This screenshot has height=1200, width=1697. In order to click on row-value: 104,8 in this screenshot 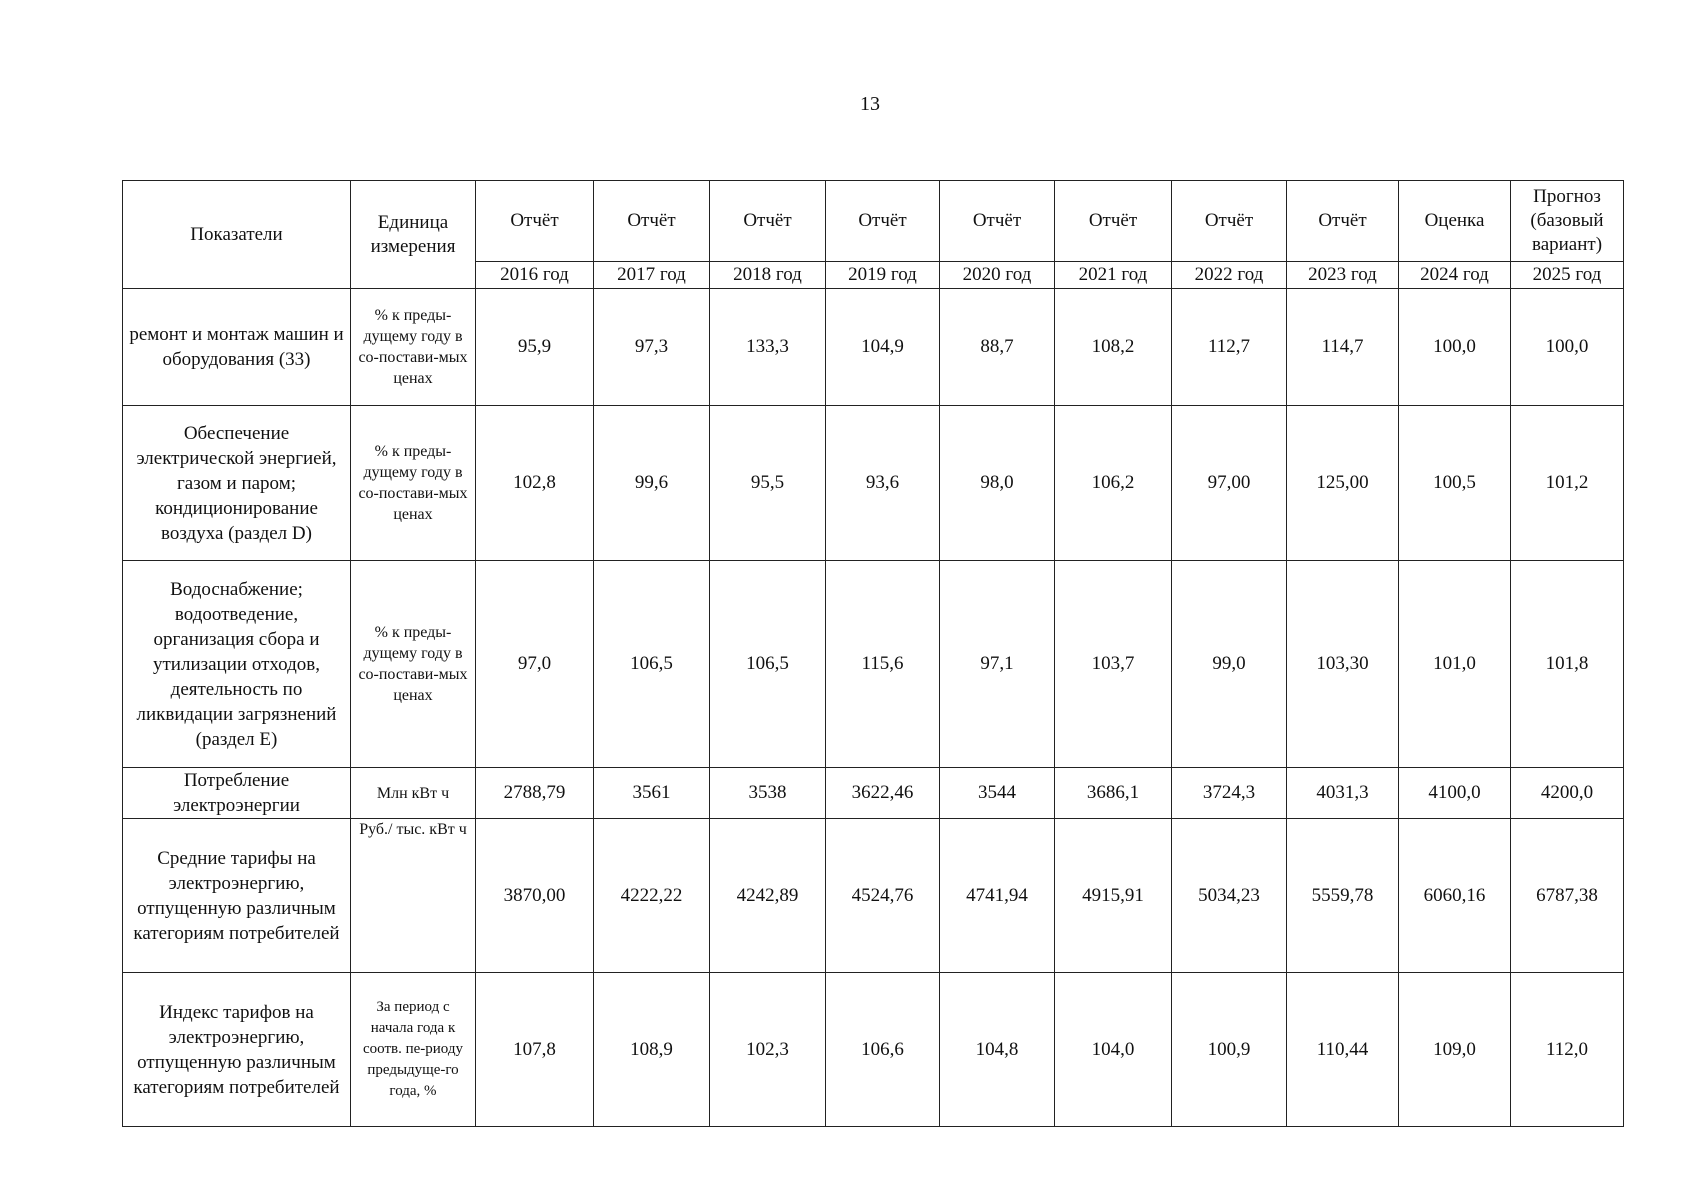, I will do `click(997, 1049)`.